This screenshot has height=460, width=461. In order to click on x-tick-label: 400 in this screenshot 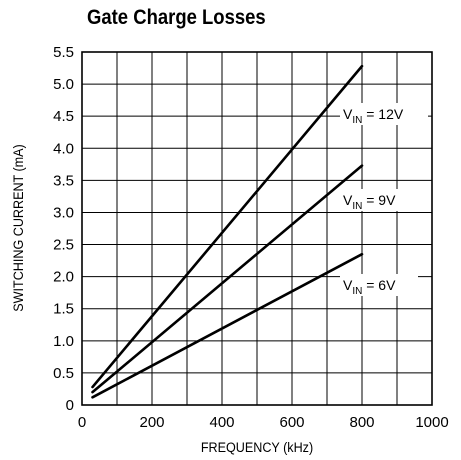, I will do `click(221, 422)`.